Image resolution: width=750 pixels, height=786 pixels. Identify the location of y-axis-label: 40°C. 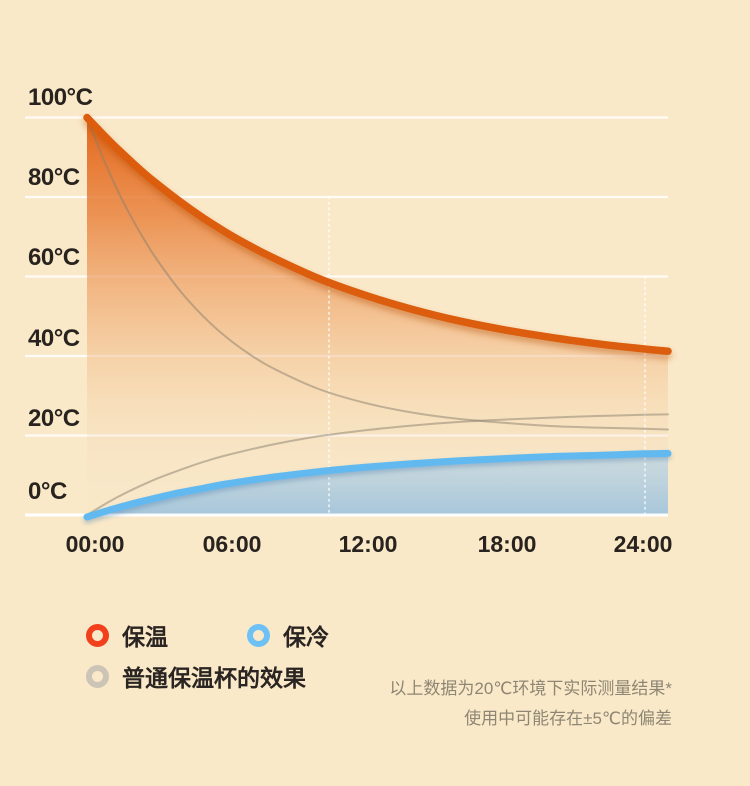
(54, 338).